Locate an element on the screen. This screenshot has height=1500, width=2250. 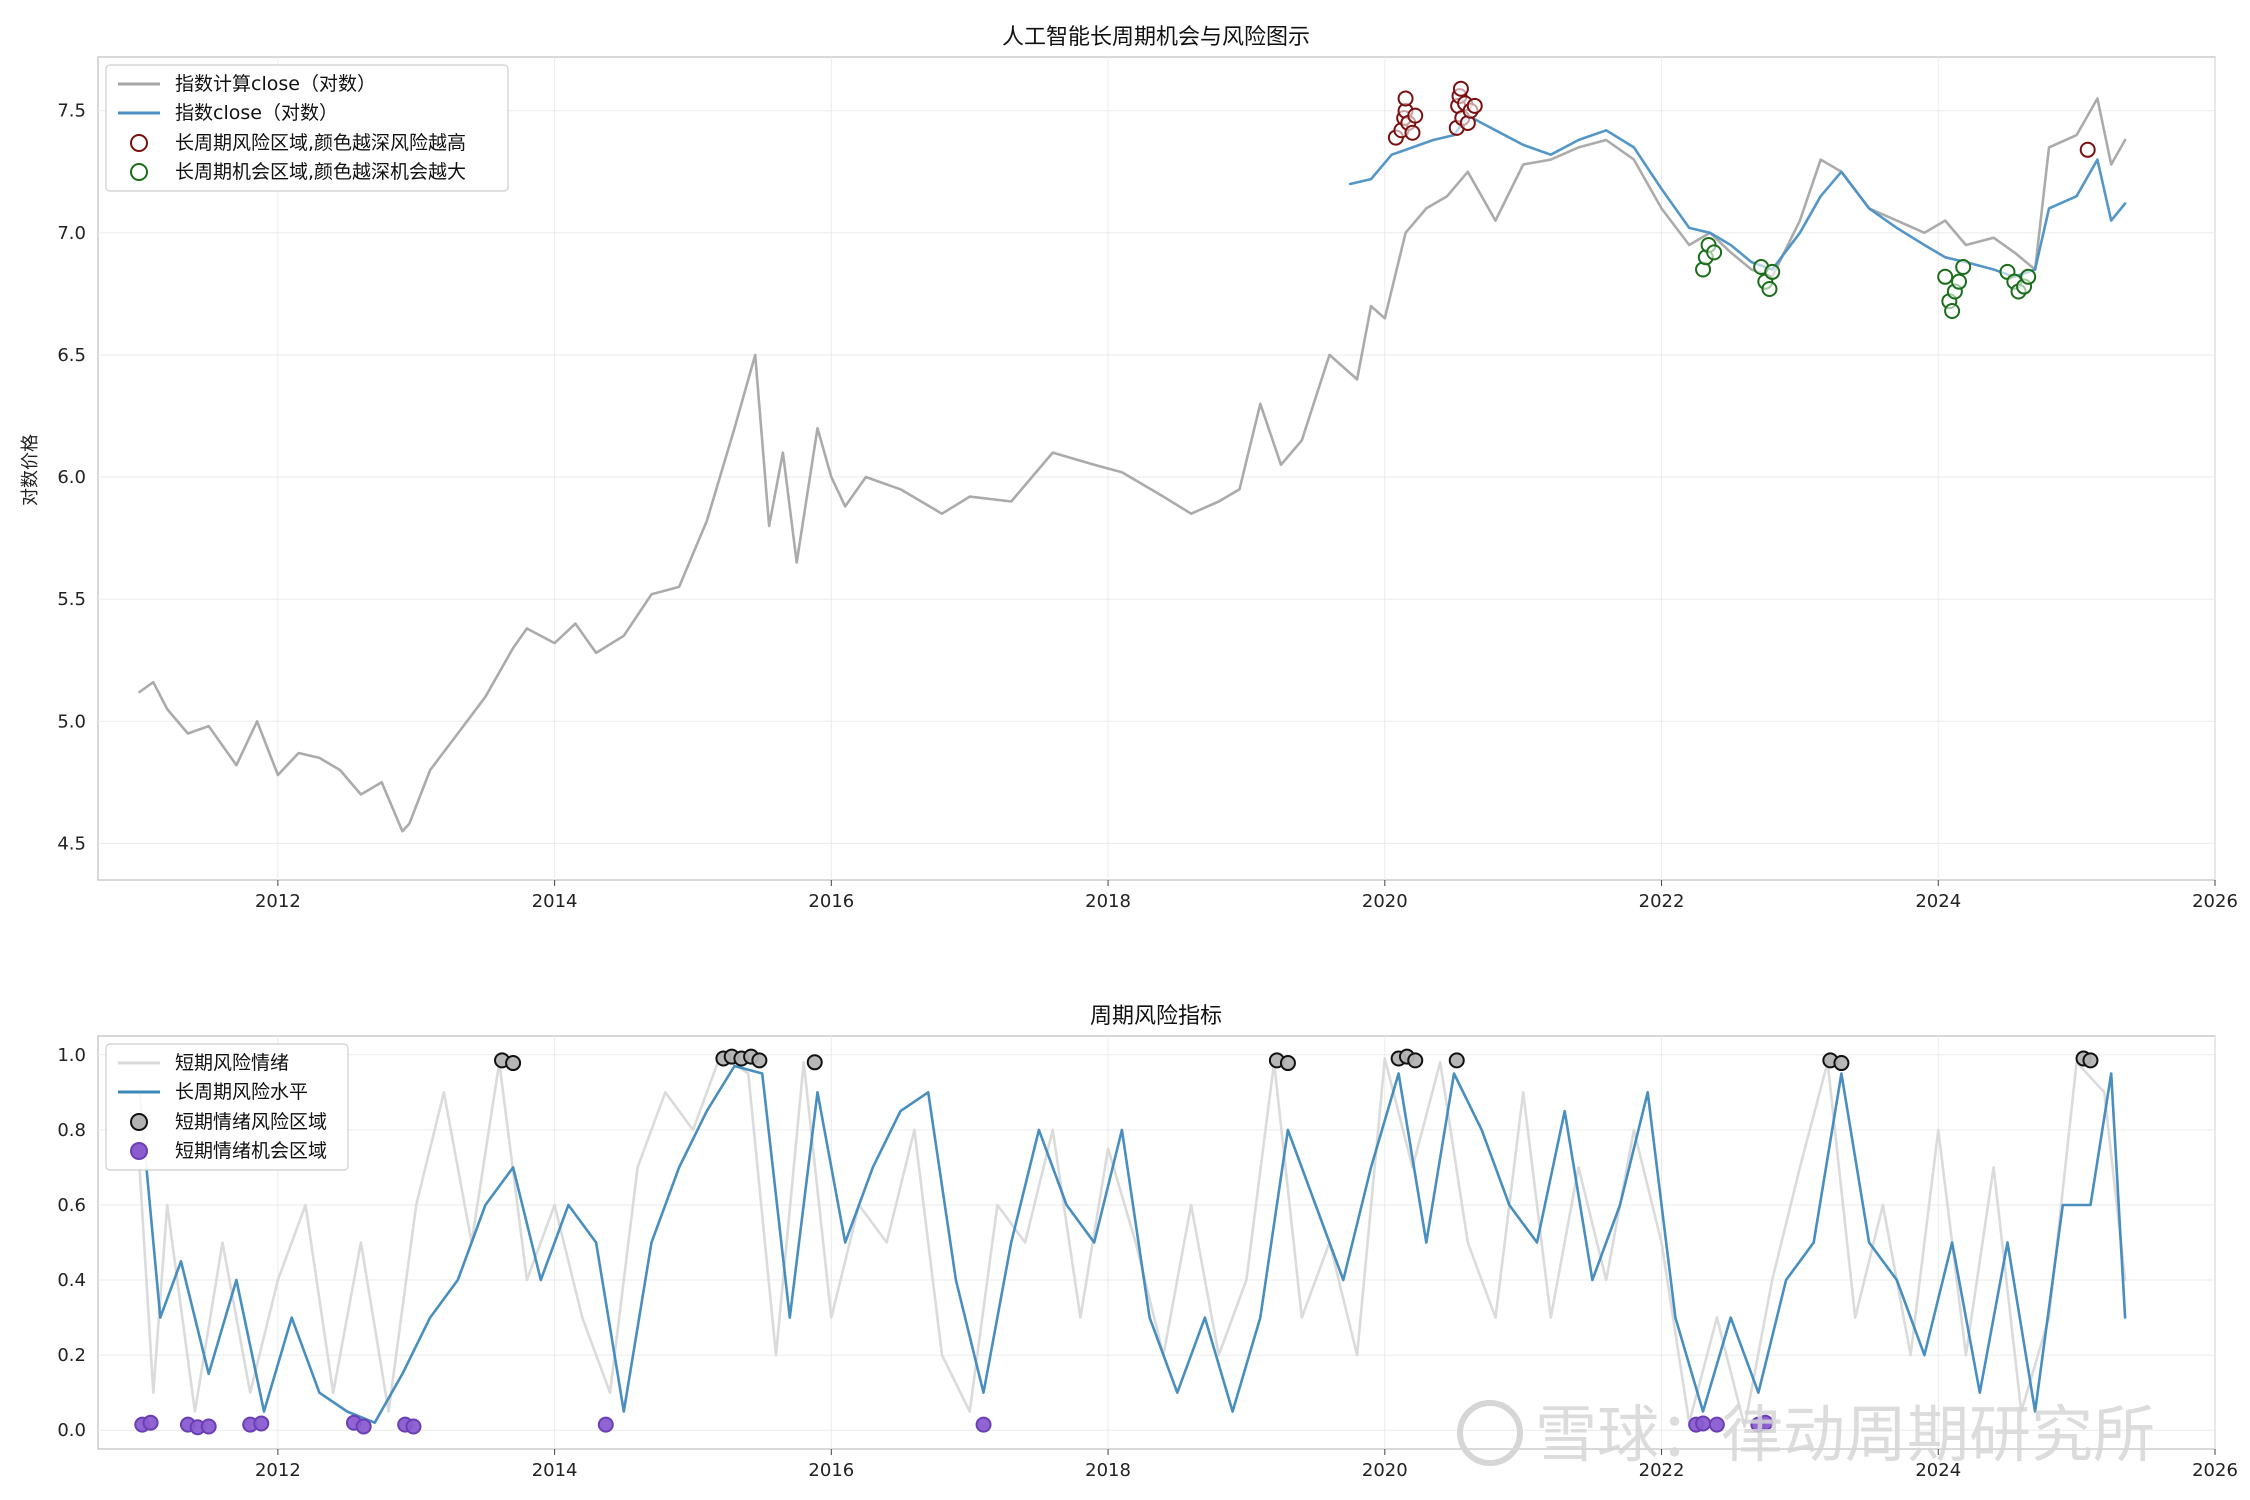
y-tick-label: 6.5 is located at coordinates (71, 355).